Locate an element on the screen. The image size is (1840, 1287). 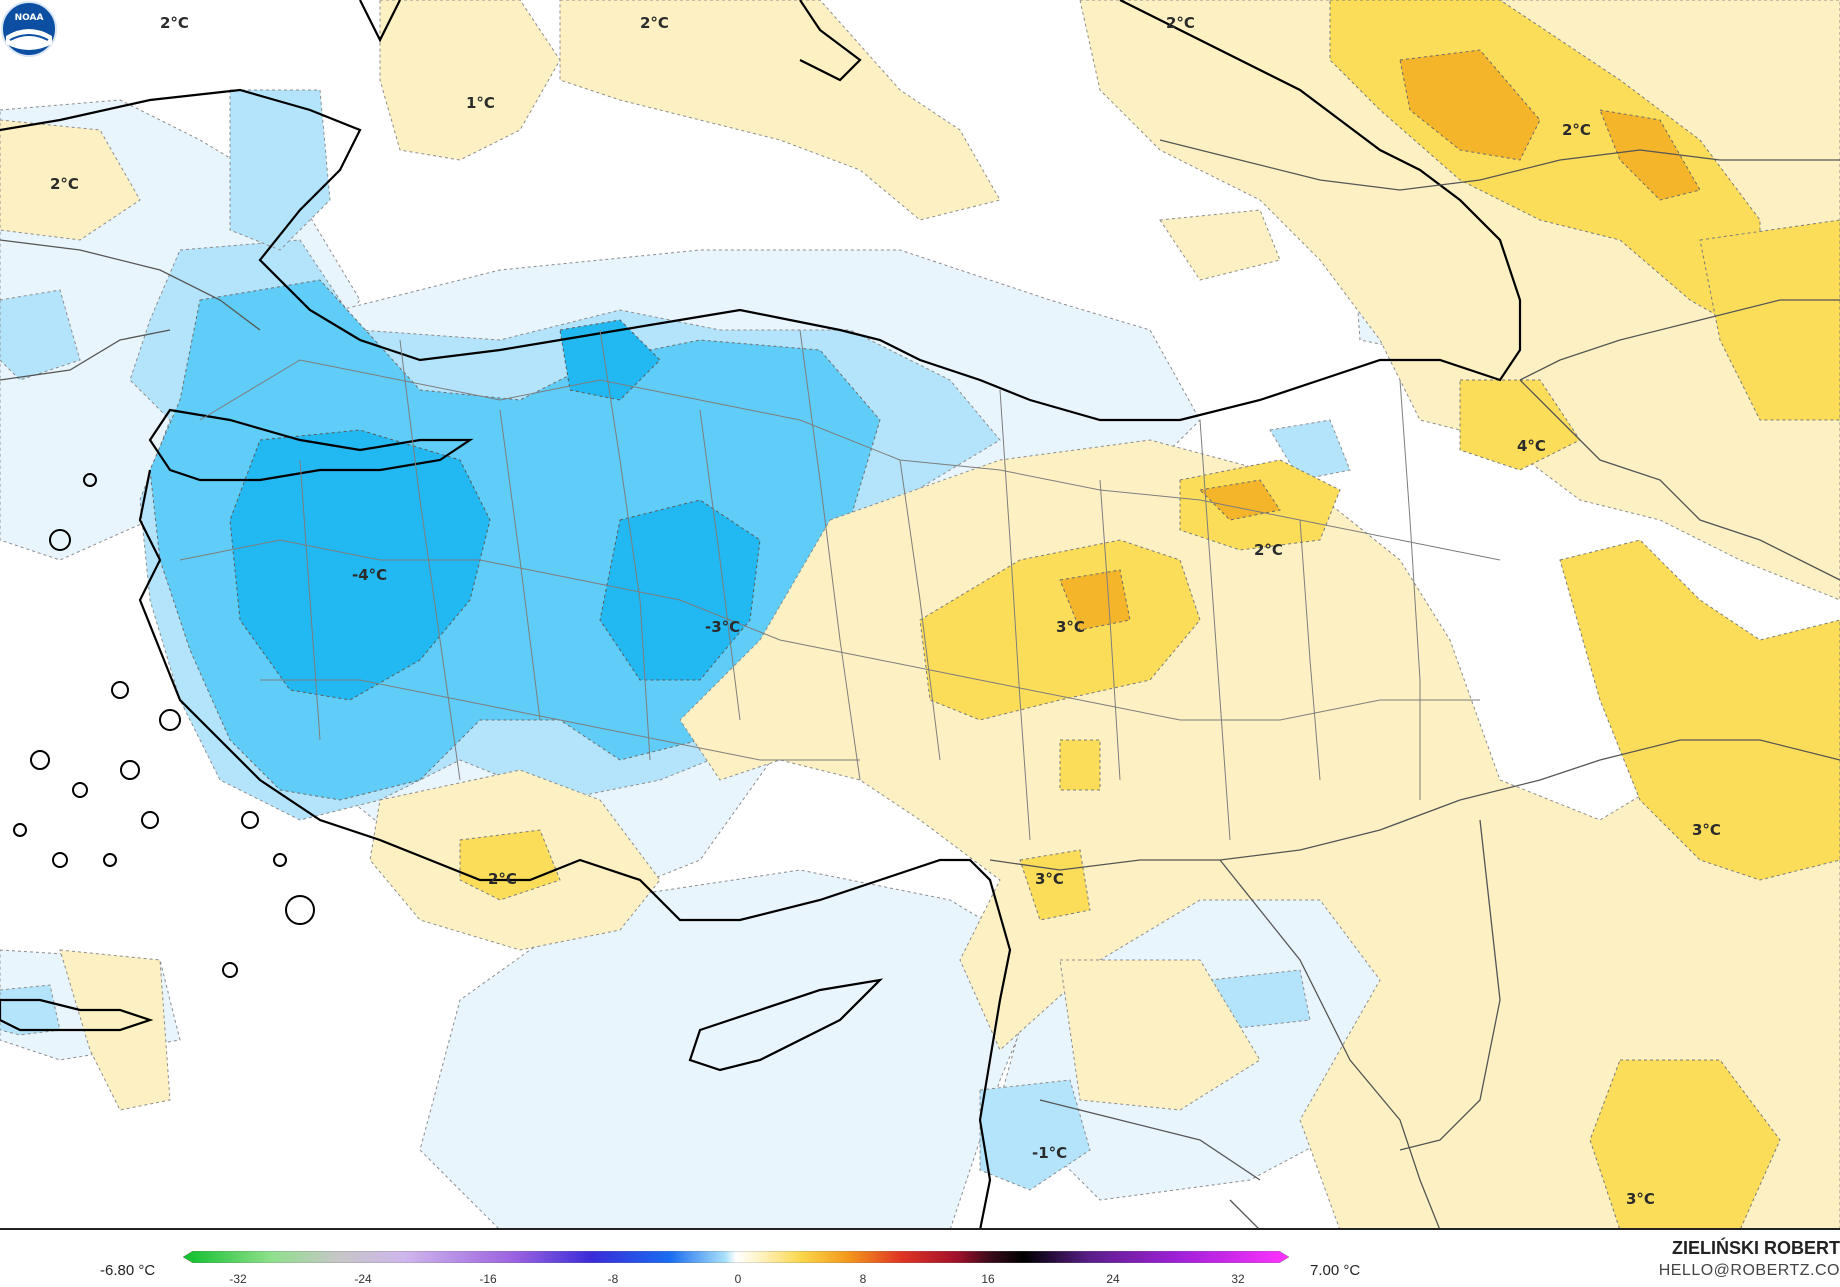
colorbar-tick-label: -8 is located at coordinates (613, 1279).